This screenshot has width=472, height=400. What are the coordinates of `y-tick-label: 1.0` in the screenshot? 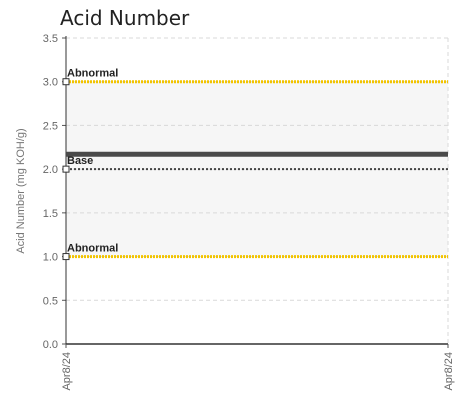 It's located at (50, 258).